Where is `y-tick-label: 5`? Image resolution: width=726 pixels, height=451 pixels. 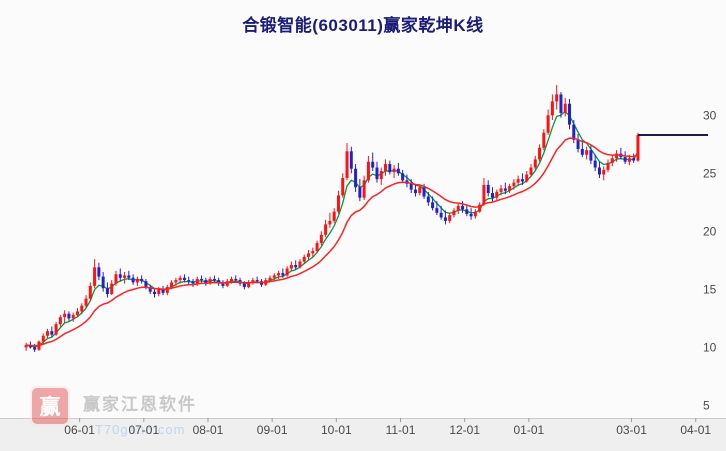 y-tick-label: 5 is located at coordinates (706, 405).